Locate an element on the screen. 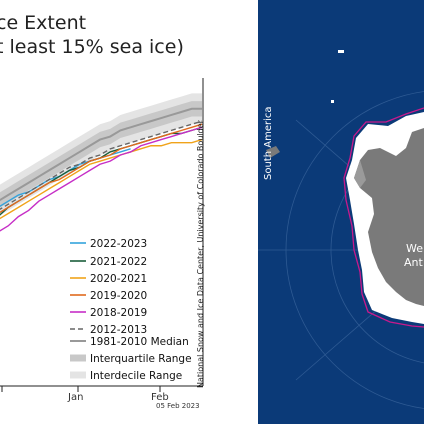  series-line-1981-2010-median is located at coordinates (101, 154).